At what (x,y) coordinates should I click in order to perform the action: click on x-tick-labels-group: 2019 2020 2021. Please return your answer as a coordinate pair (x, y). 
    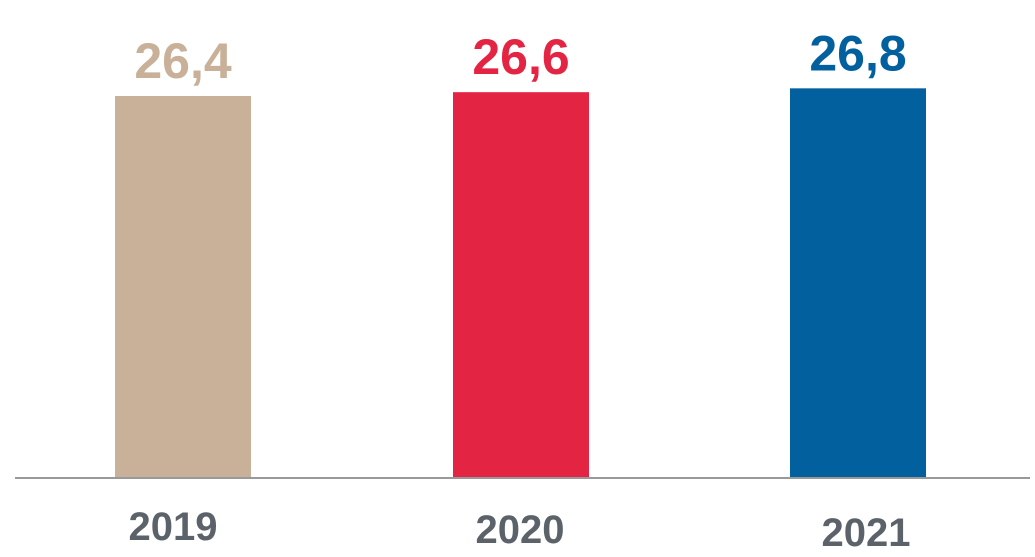
    Looking at the image, I should click on (520, 530).